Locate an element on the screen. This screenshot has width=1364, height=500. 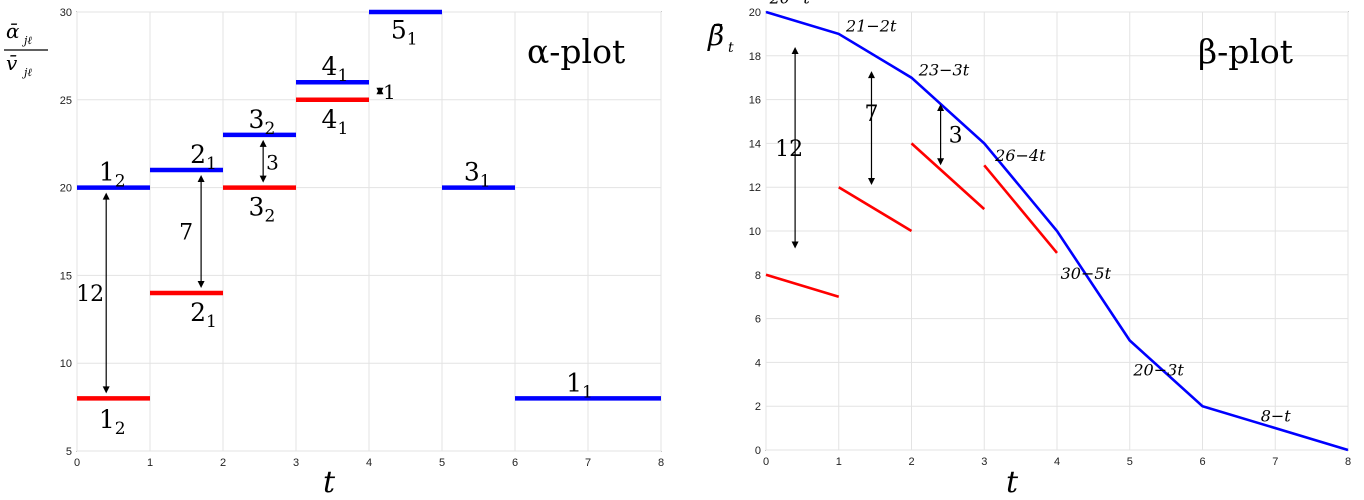
beta-xtick-label: 7 is located at coordinates (1275, 462).